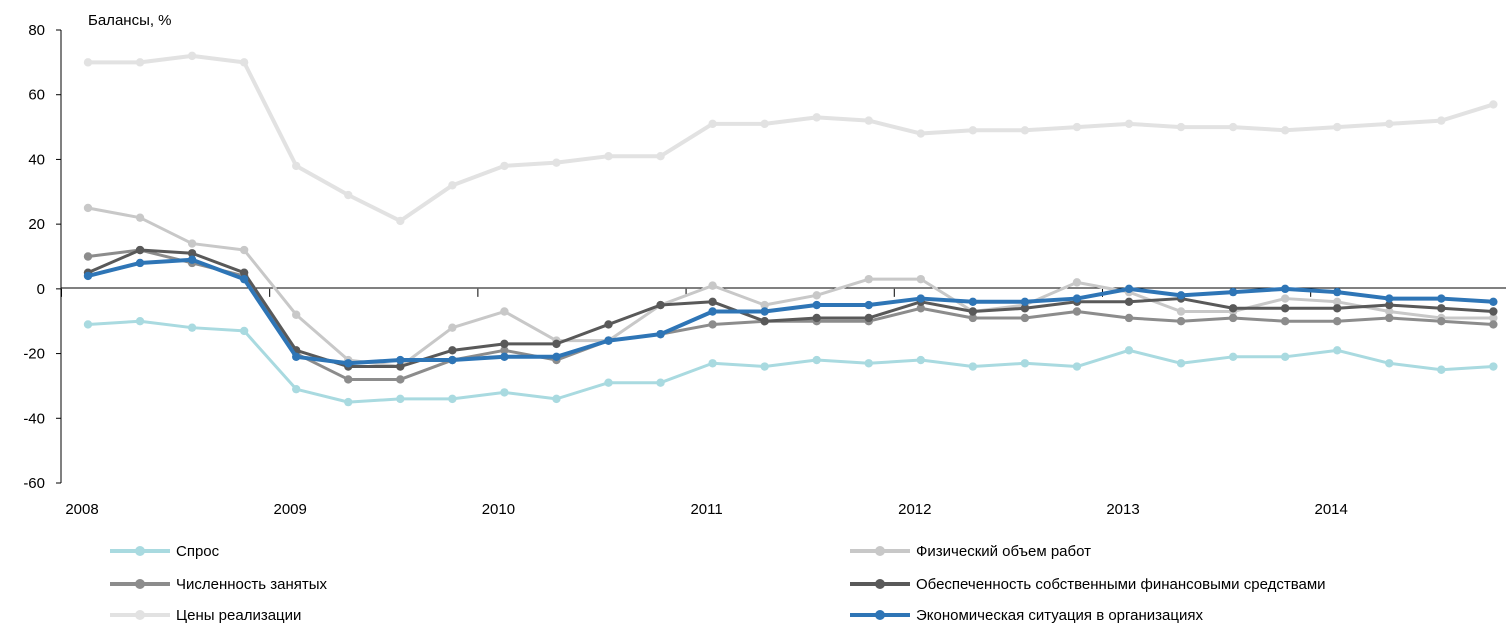  What do you see at coordinates (41, 289) in the screenshot?
I see `y-tick-label: 0` at bounding box center [41, 289].